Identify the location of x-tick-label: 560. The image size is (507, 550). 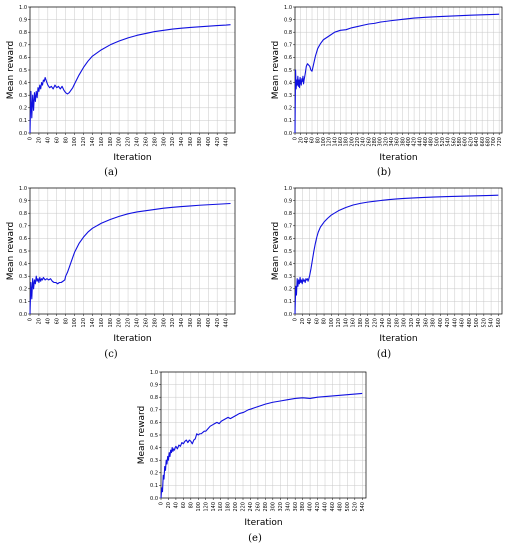
(499, 323).